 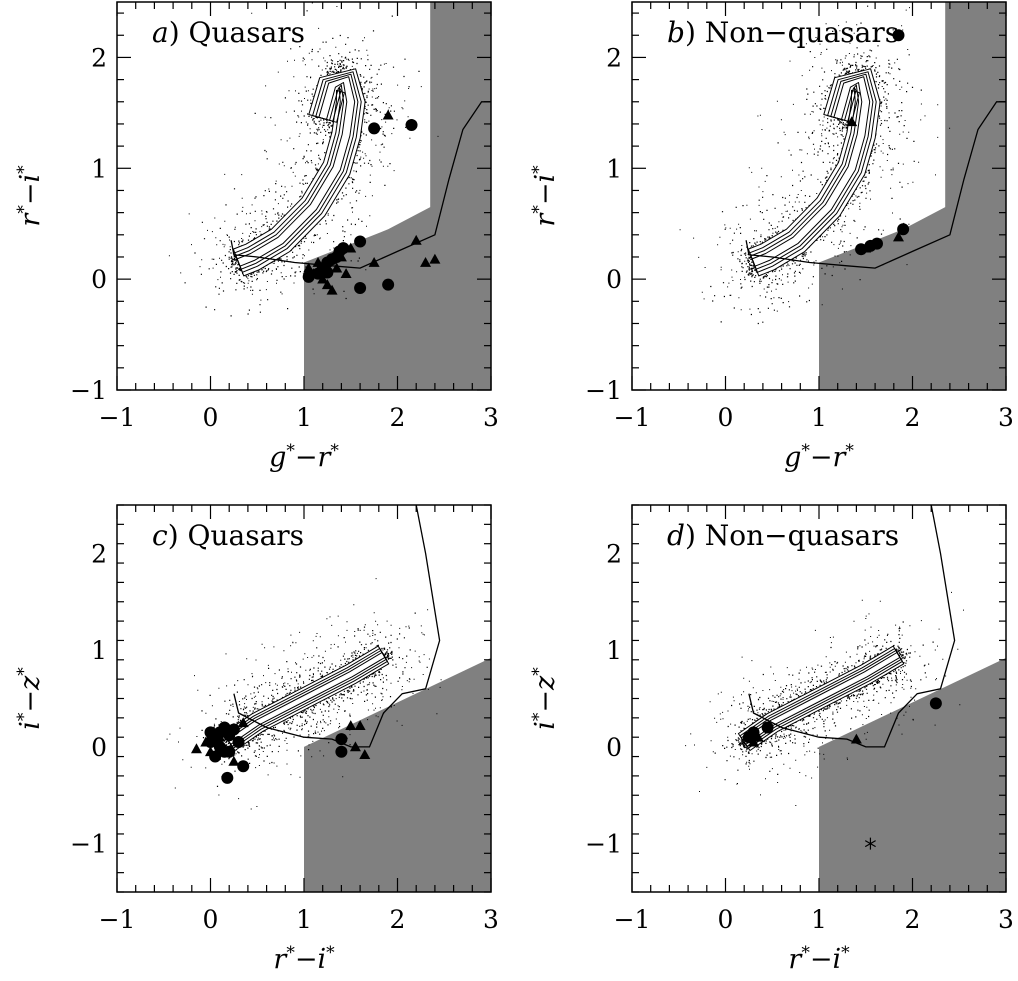 I want to click on x-tick-label: 2, so click(x=398, y=919).